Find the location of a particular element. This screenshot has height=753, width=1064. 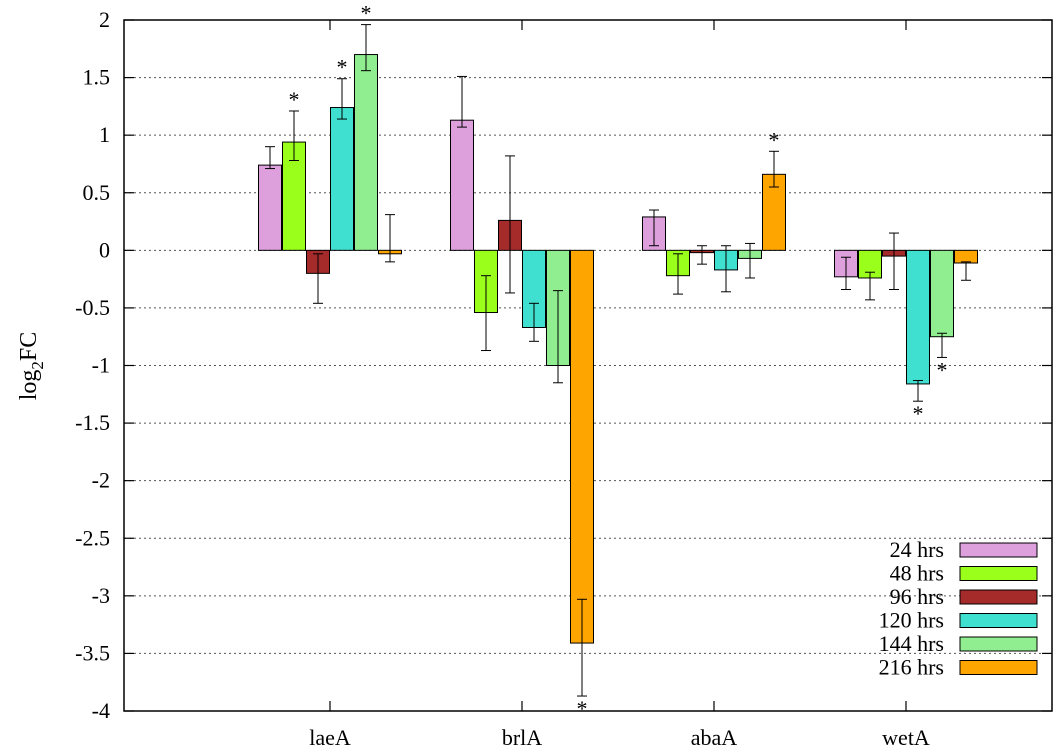

y-tick-label: -0.5 is located at coordinates (92, 307).